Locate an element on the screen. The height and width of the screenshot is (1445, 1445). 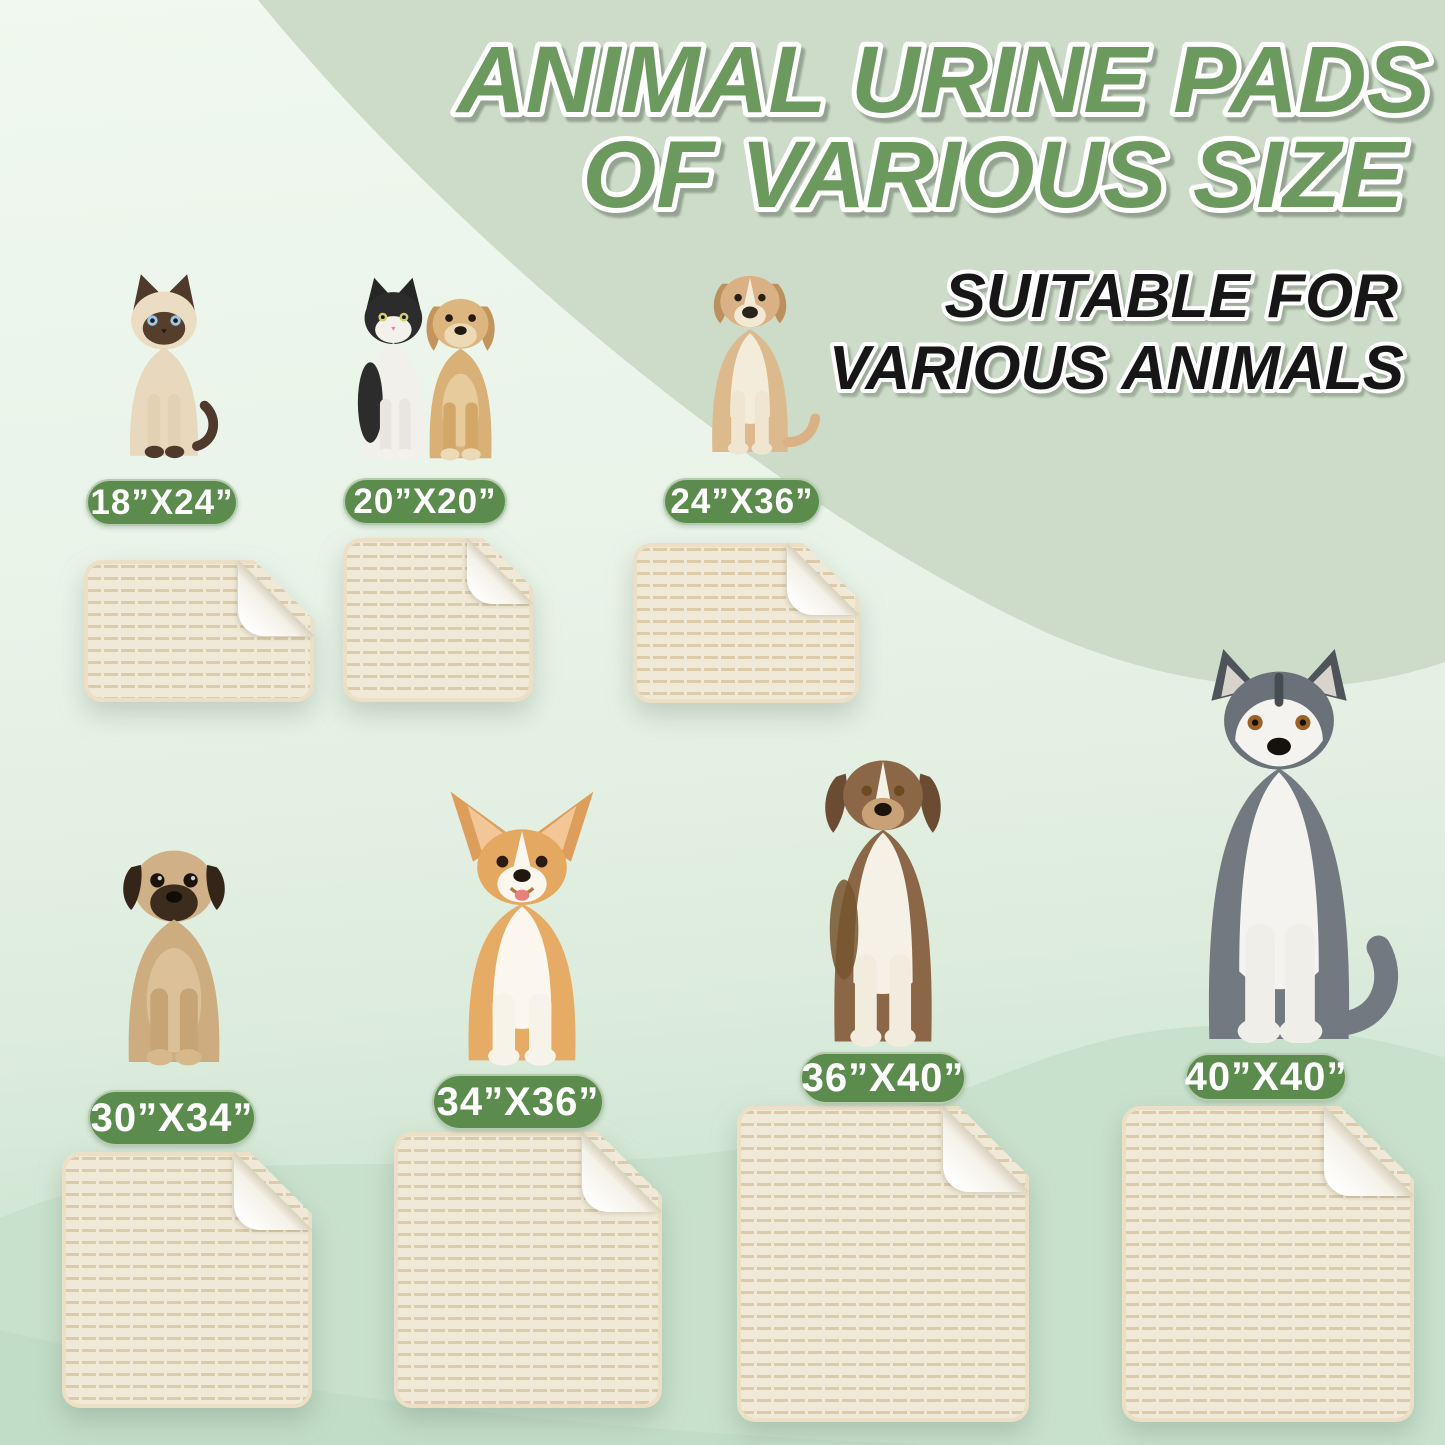
size-badge-18x24: 18”X24” is located at coordinates (162, 502).